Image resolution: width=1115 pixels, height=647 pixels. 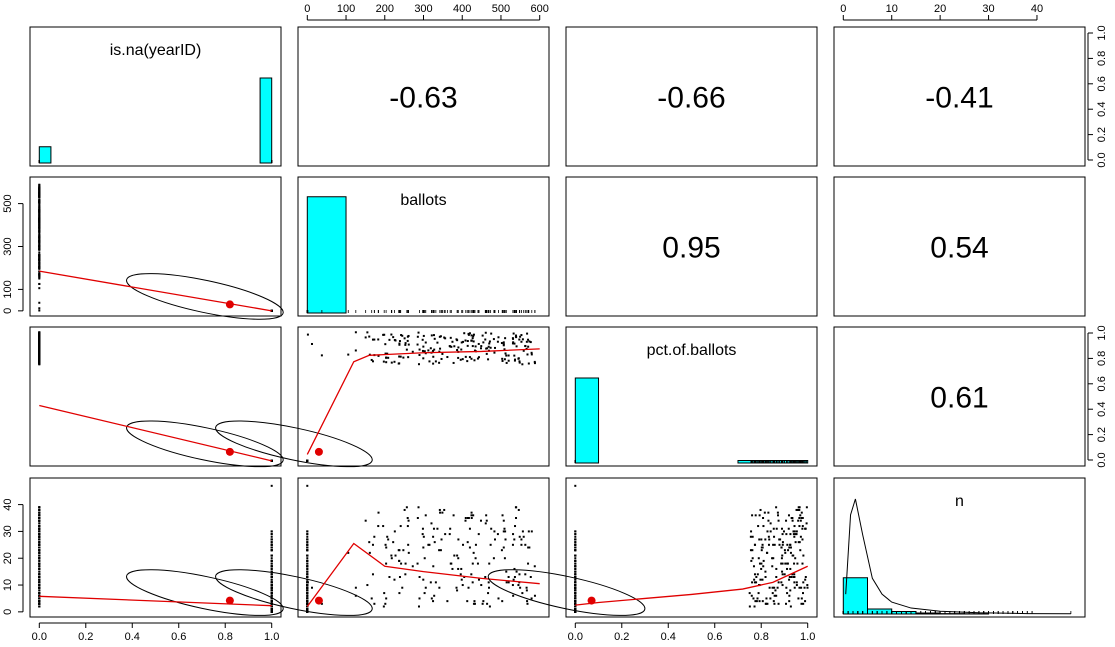 I want to click on panel-frame, so click(x=423, y=396).